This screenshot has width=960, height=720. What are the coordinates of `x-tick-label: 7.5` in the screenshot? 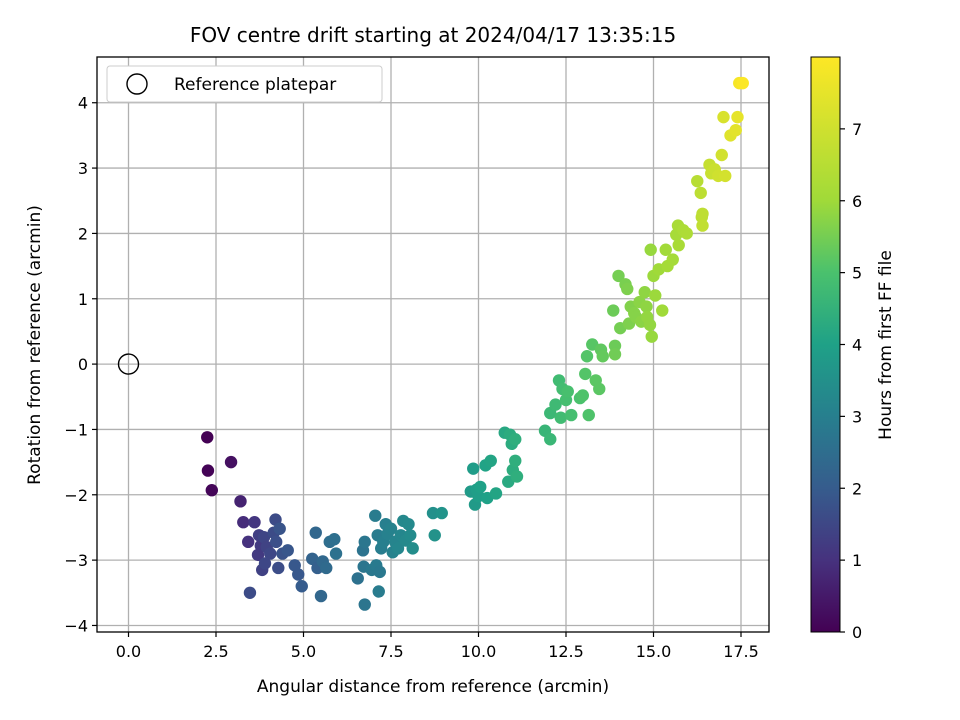 It's located at (390, 651).